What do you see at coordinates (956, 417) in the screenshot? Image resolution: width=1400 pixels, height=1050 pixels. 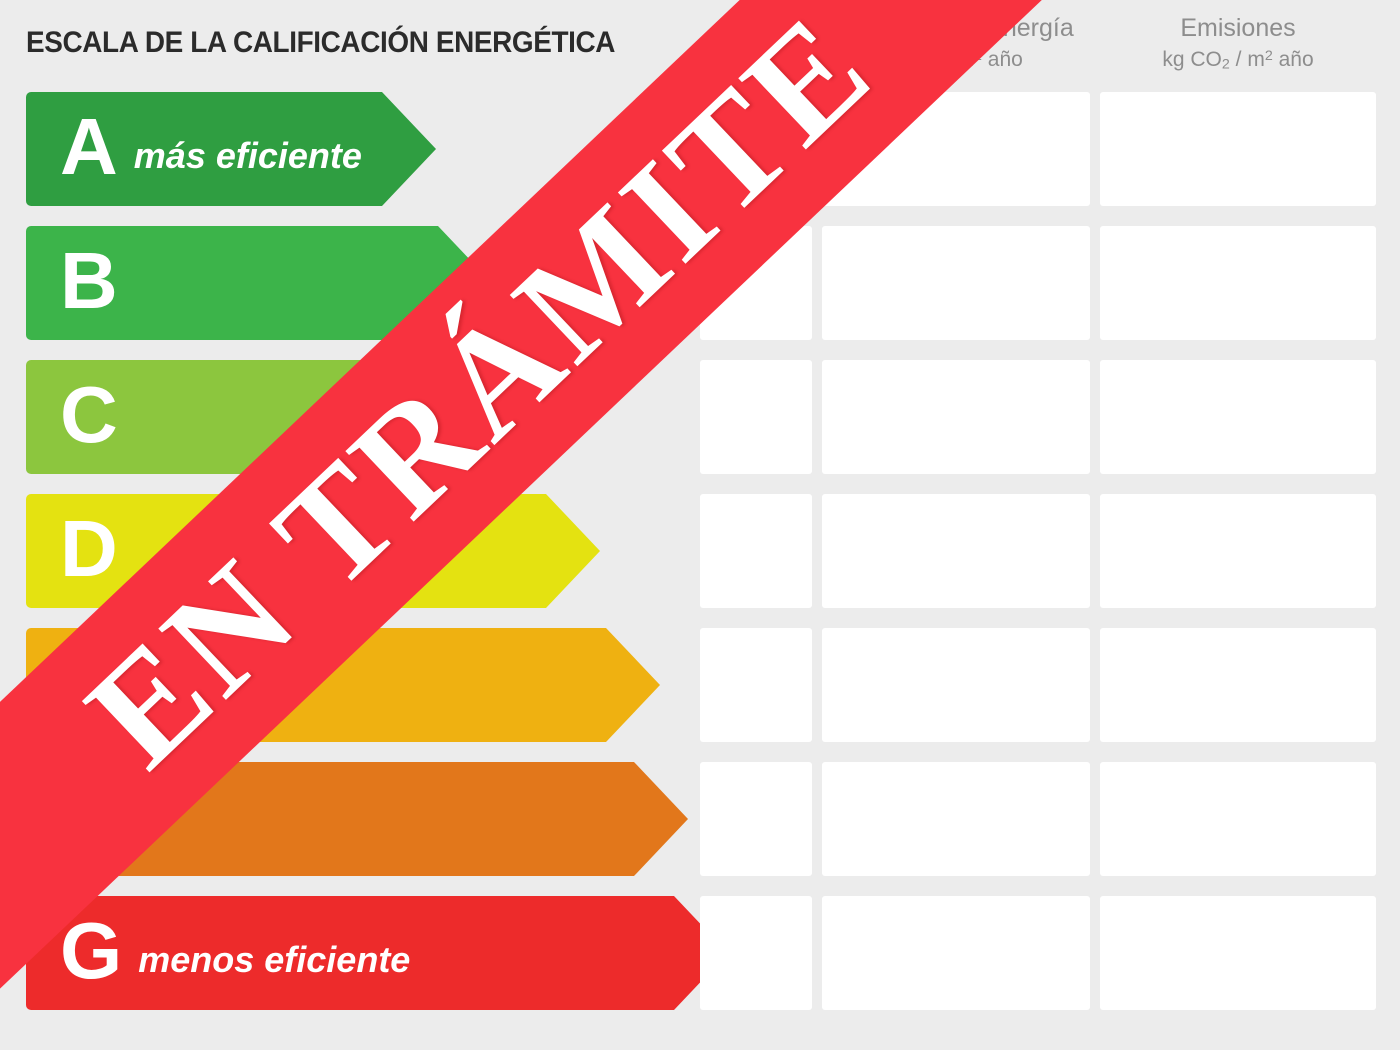 I see `cell-consumo-c` at bounding box center [956, 417].